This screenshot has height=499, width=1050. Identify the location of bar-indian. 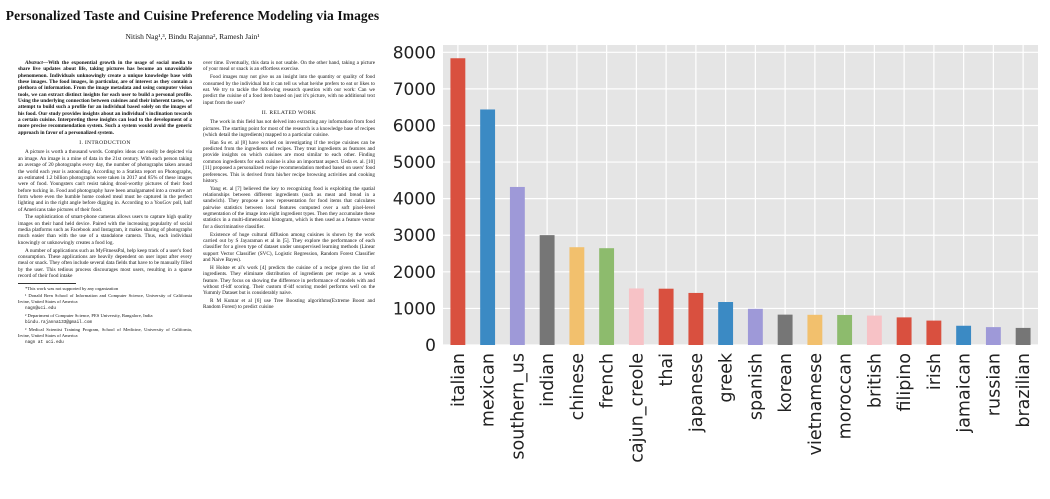
(547, 290).